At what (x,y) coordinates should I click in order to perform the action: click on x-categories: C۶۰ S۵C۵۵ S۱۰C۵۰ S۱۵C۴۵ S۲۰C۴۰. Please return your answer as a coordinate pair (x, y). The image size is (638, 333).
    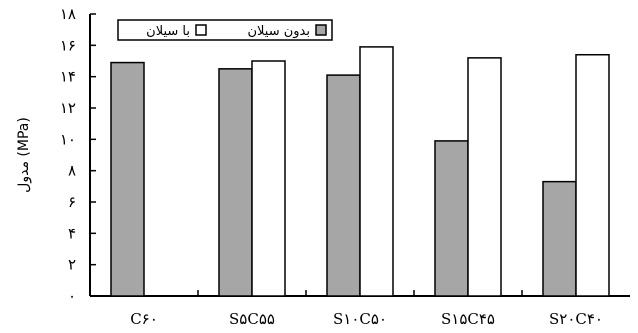
    Looking at the image, I should click on (366, 319).